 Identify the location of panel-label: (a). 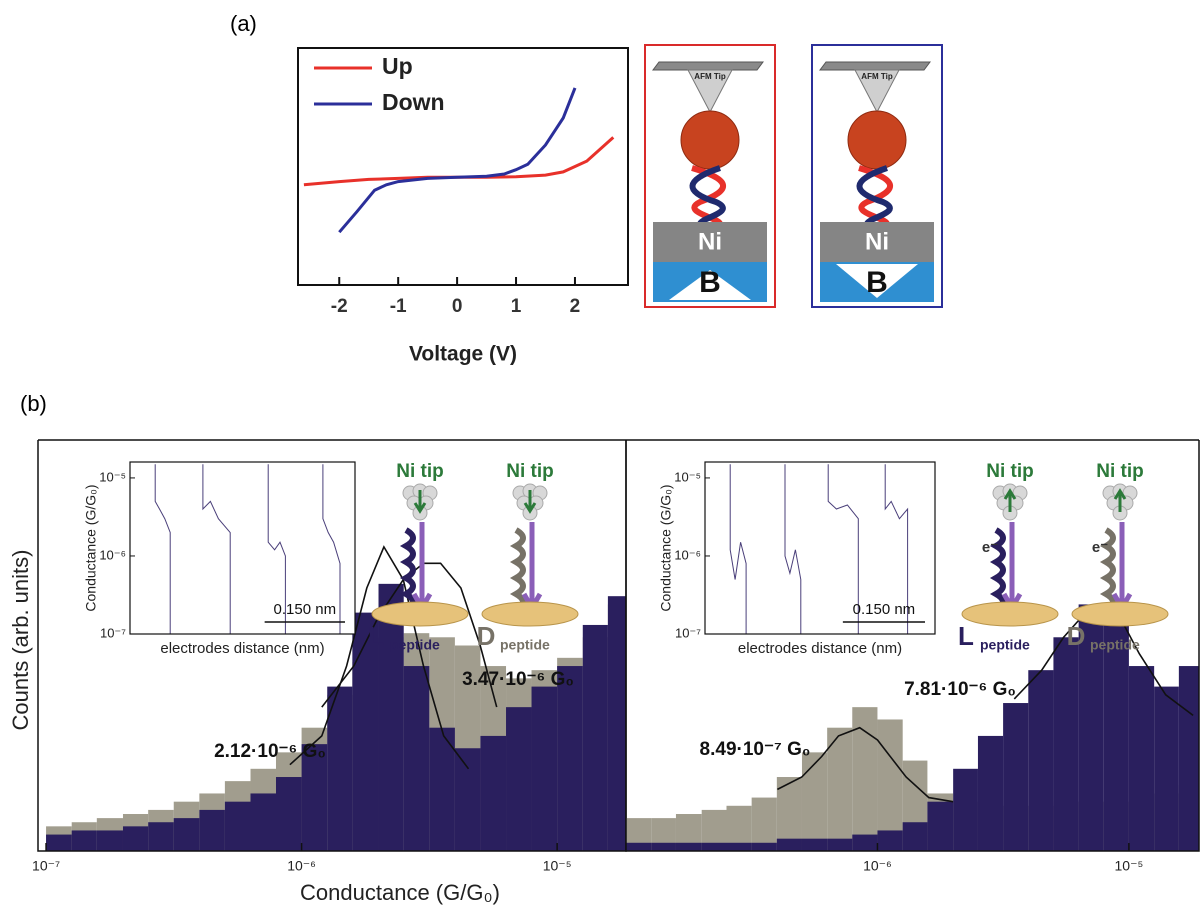
(243, 23).